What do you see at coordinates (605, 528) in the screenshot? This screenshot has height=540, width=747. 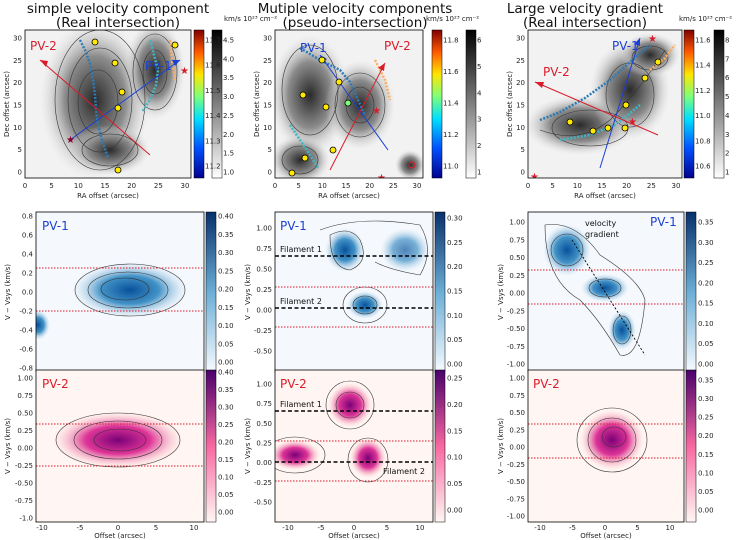 I see `pv-x-tick-label: 0` at bounding box center [605, 528].